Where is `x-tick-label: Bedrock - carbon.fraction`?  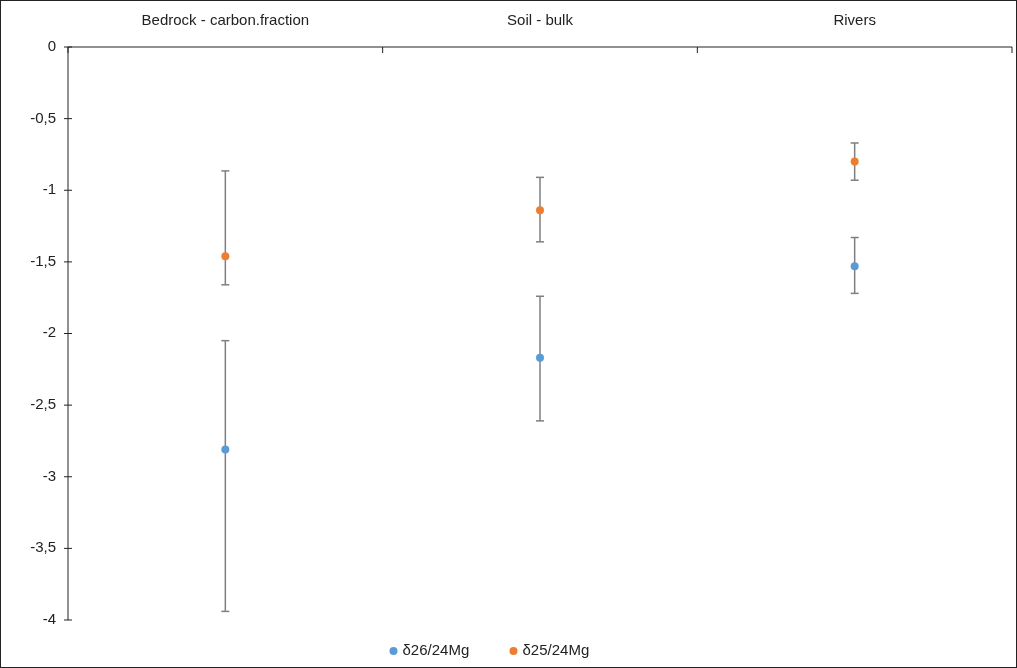
x-tick-label: Bedrock - carbon.fraction is located at coordinates (225, 19).